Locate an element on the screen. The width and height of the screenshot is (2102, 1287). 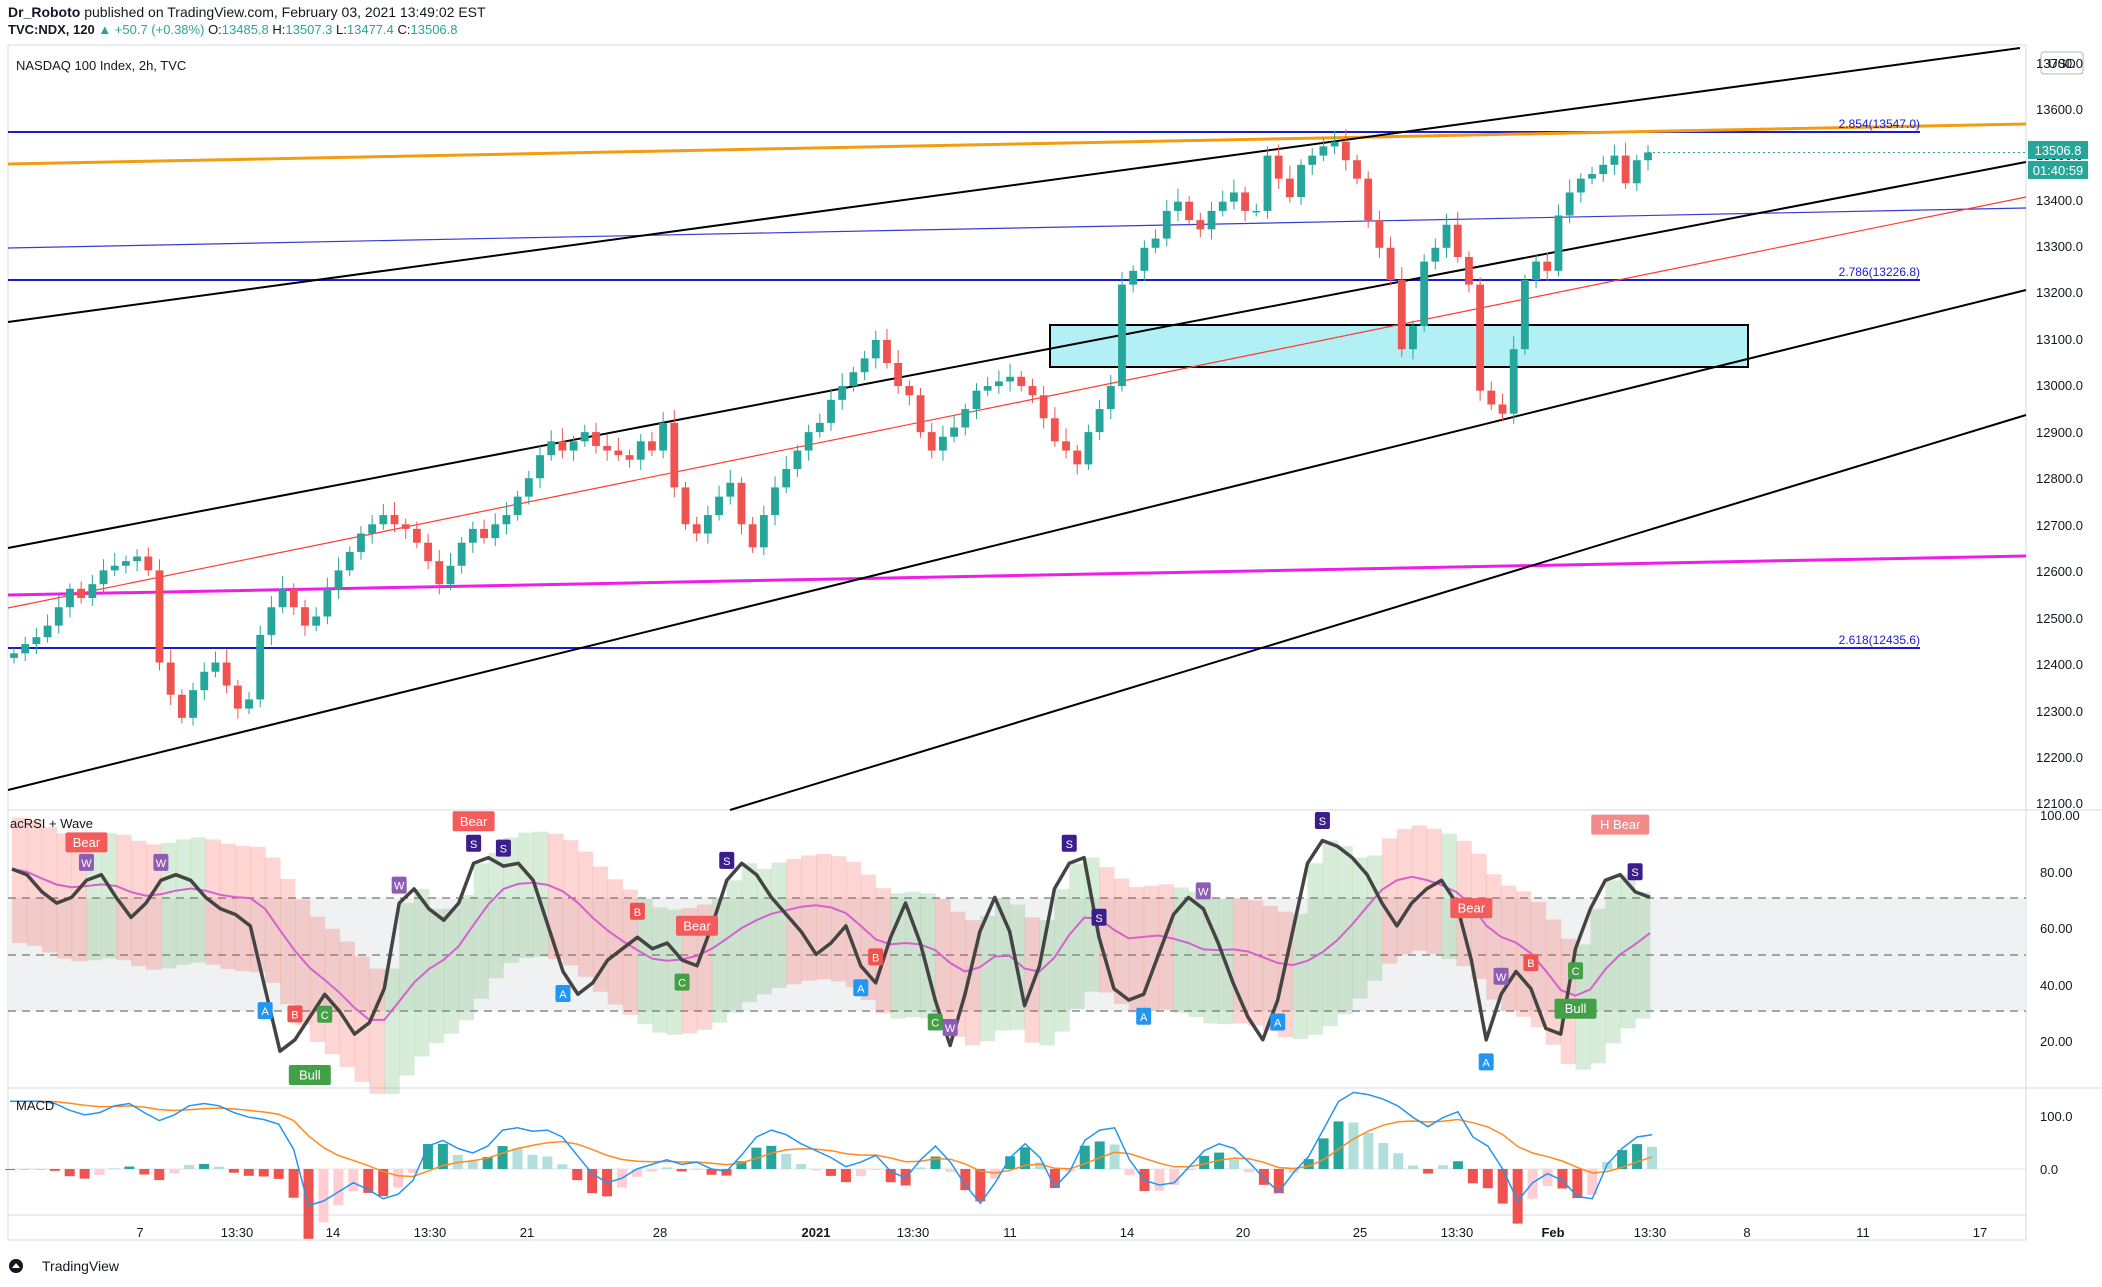
thin-blue-trendline is located at coordinates (1017, 228).